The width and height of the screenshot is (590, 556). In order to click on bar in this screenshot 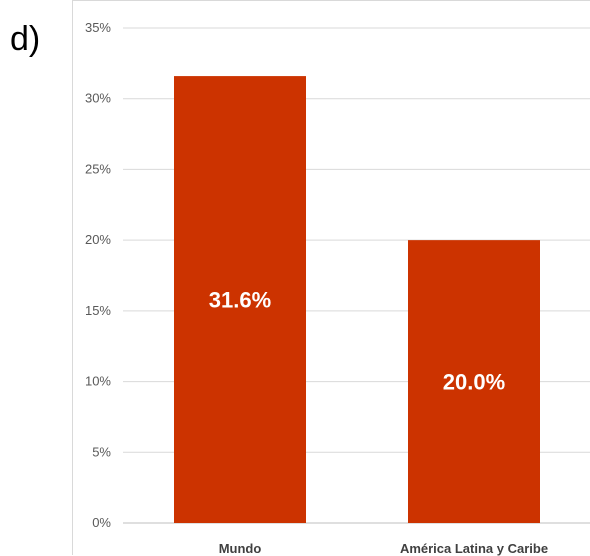, I will do `click(474, 381)`.